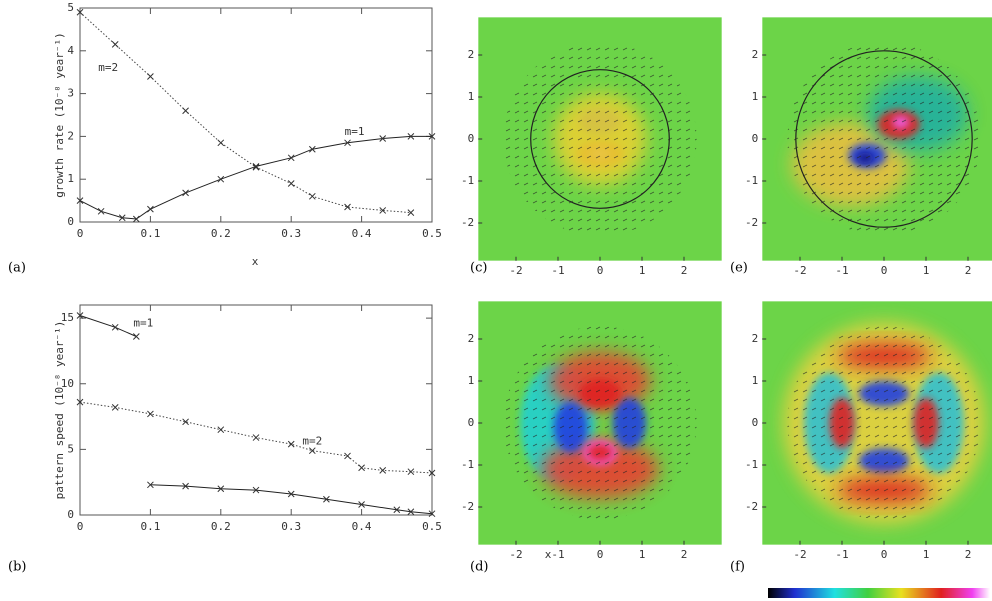 This screenshot has width=992, height=601. What do you see at coordinates (548, 554) in the screenshot?
I see `x-axis-label: x` at bounding box center [548, 554].